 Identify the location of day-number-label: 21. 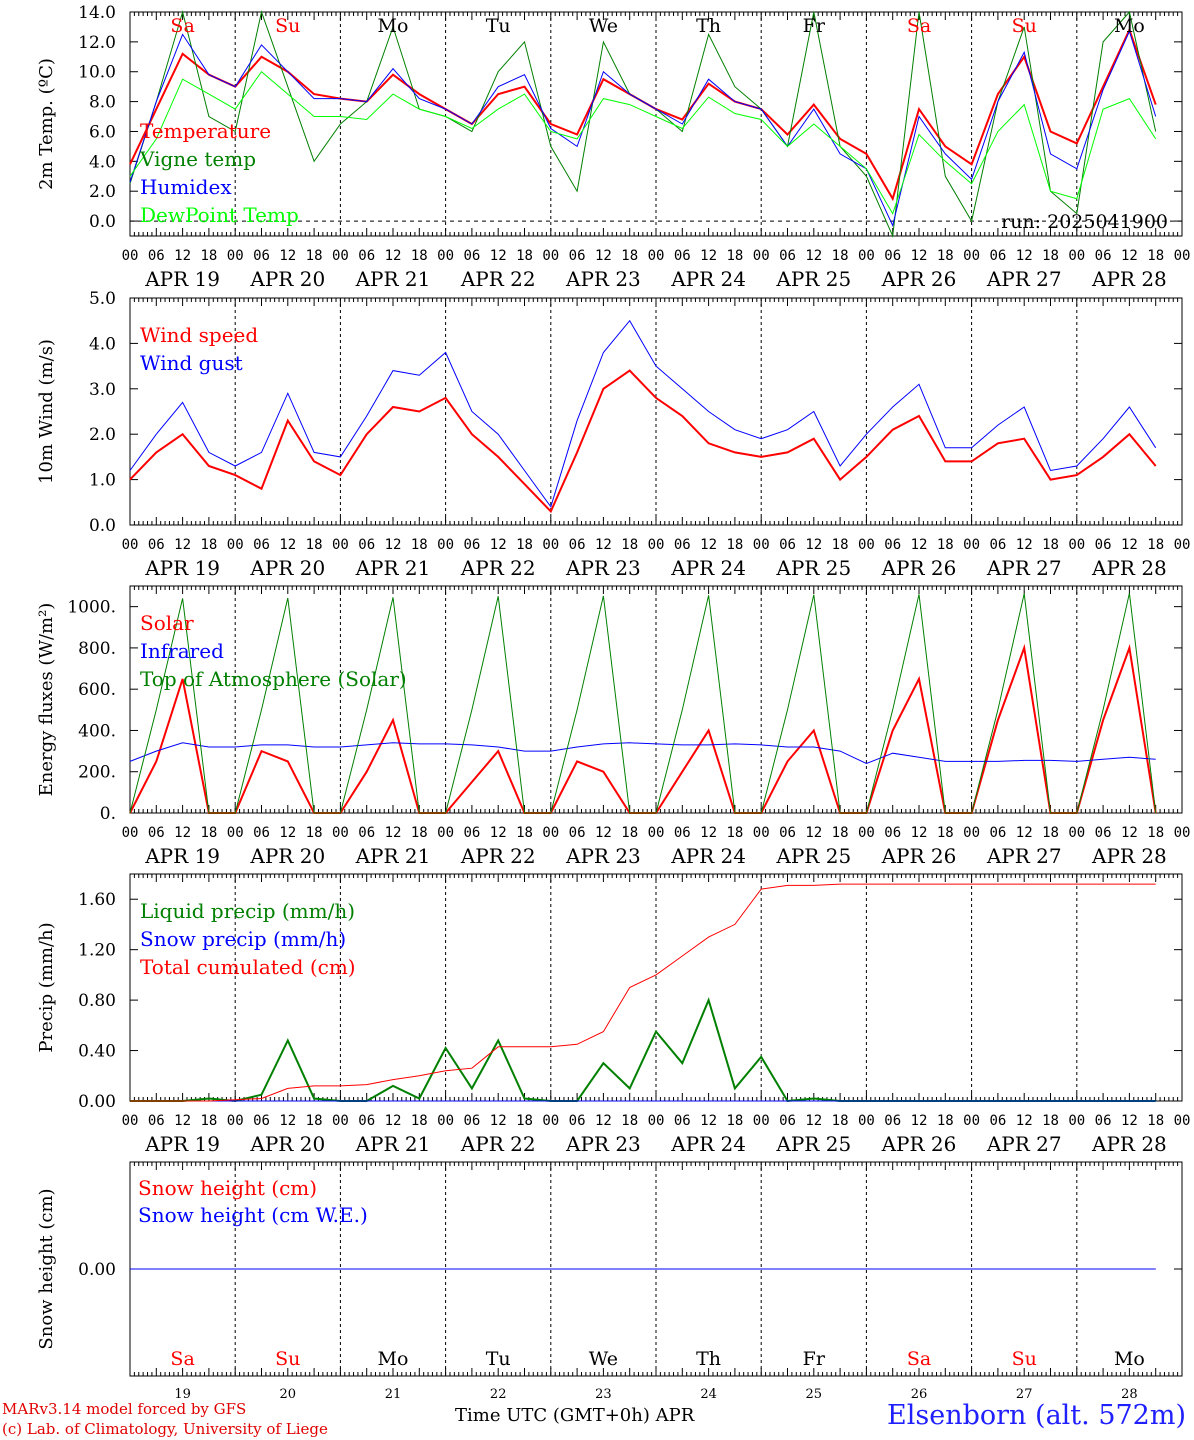
(393, 1394).